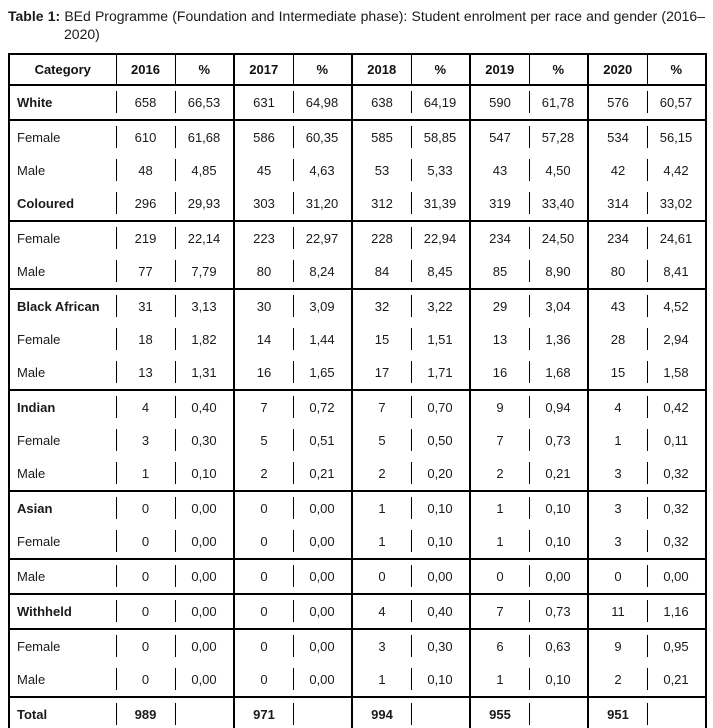 Image resolution: width=713 pixels, height=728 pixels. What do you see at coordinates (440, 204) in the screenshot?
I see `value-cell: 31,39` at bounding box center [440, 204].